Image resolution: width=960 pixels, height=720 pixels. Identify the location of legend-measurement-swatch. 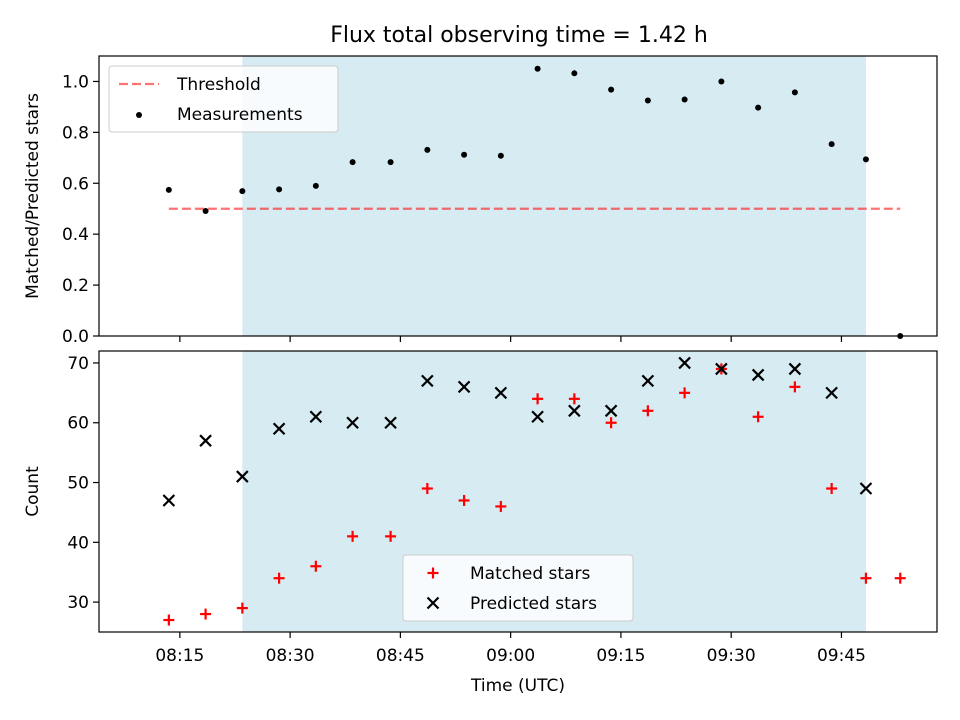
(139, 115).